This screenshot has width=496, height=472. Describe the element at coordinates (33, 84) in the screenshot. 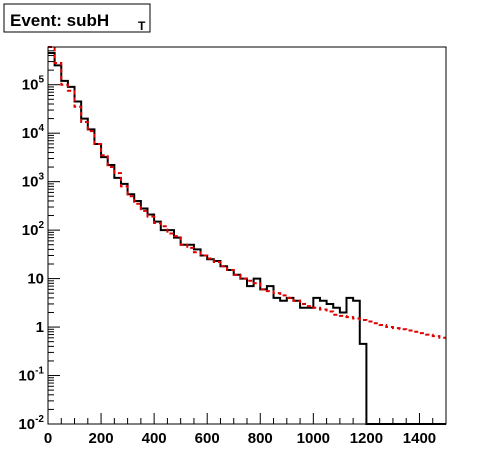

I see `y-tick-label: 10⁵` at that location.